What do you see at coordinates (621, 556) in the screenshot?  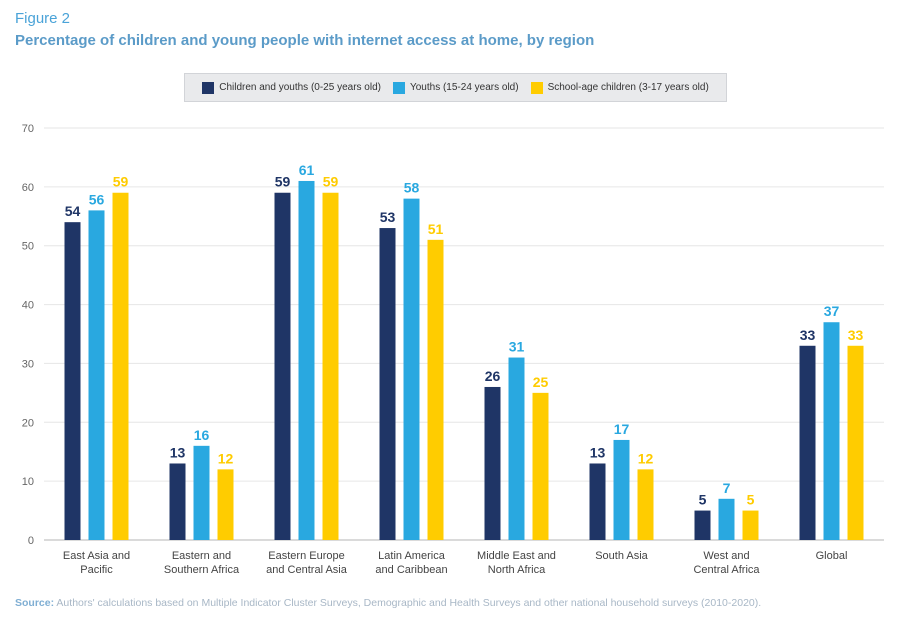 I see `x-tick-label: South Asia` at bounding box center [621, 556].